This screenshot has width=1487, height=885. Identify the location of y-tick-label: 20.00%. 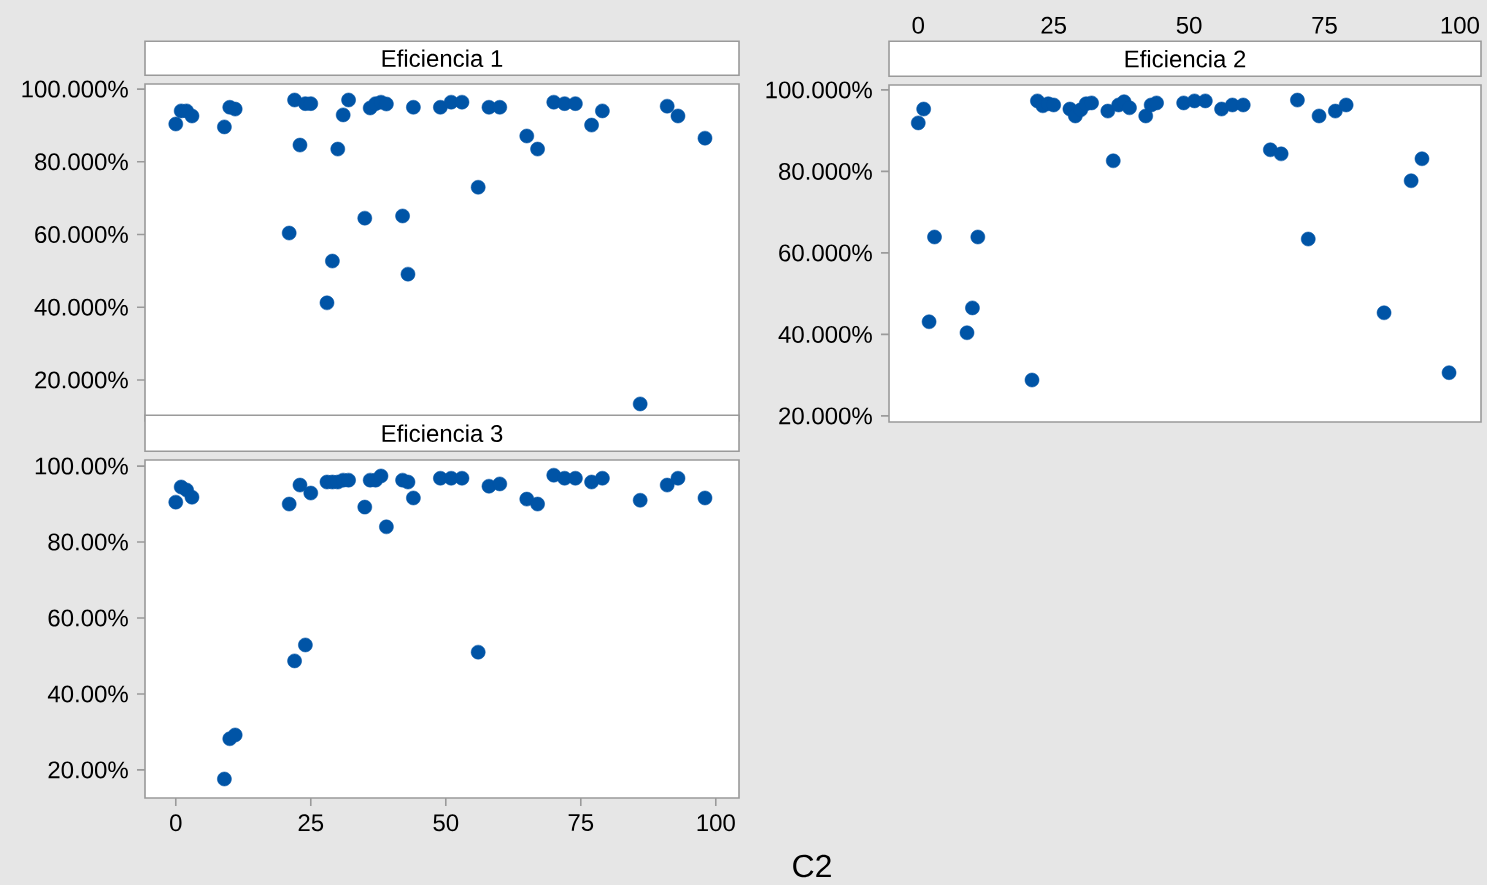
(88, 770).